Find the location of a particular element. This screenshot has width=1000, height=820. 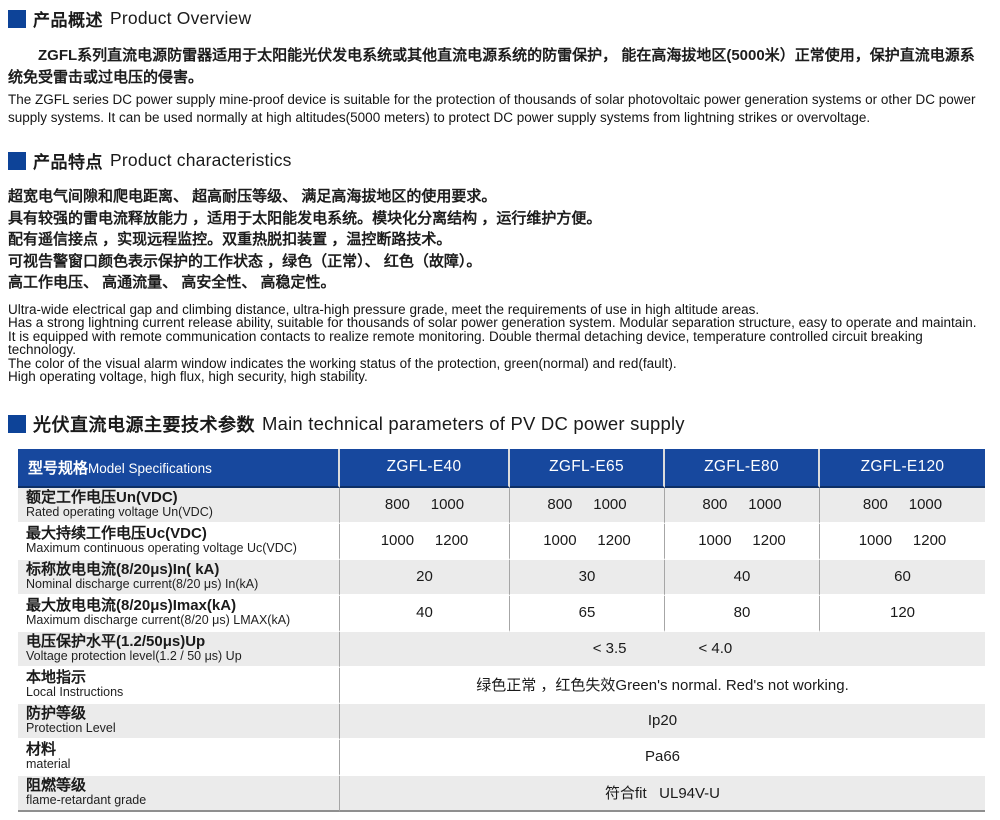

row-label-en: flame-retardant grade is located at coordinates (86, 800).